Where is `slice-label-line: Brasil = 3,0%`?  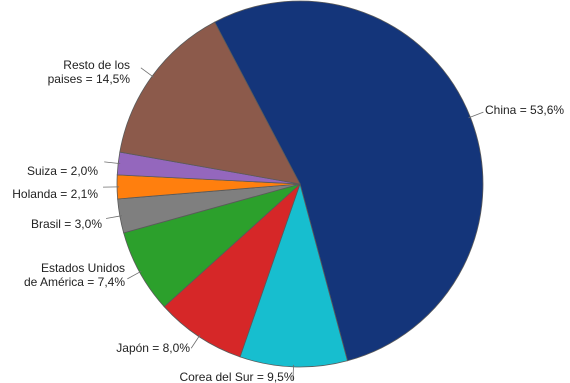 slice-label-line: Brasil = 3,0% is located at coordinates (66, 224).